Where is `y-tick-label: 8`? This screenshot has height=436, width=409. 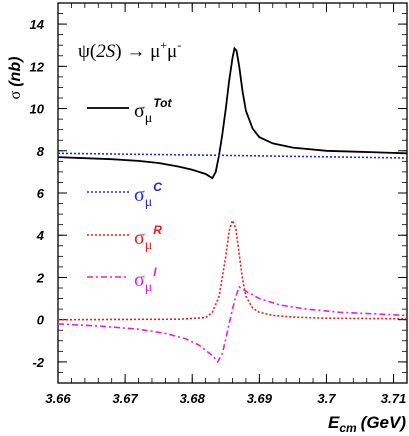
y-tick-label: 8 is located at coordinates (41, 151).